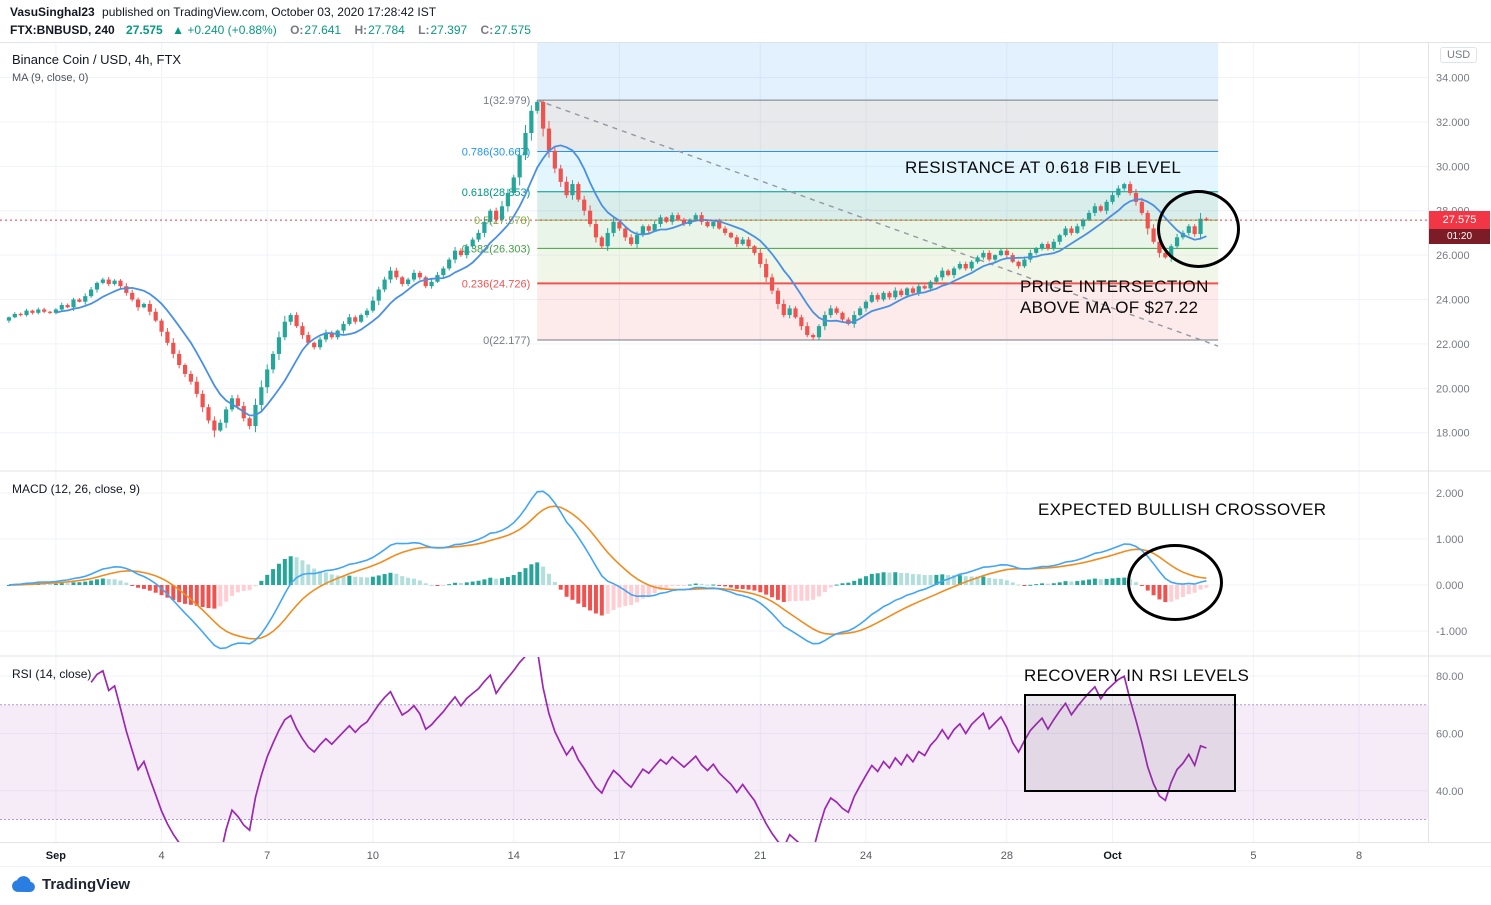 The height and width of the screenshot is (905, 1491). Describe the element at coordinates (1137, 675) in the screenshot. I see `annotation-rsi-text: RECOVERY IN RSI LEVELS` at that location.